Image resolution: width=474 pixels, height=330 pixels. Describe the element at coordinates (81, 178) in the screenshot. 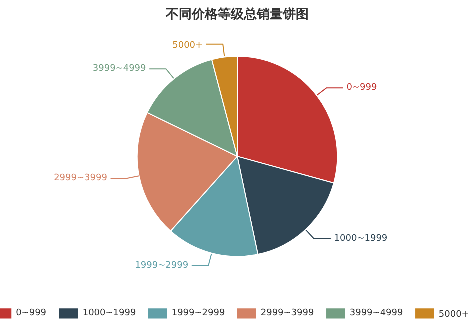

I see `slice-label: 2999~3999` at that location.